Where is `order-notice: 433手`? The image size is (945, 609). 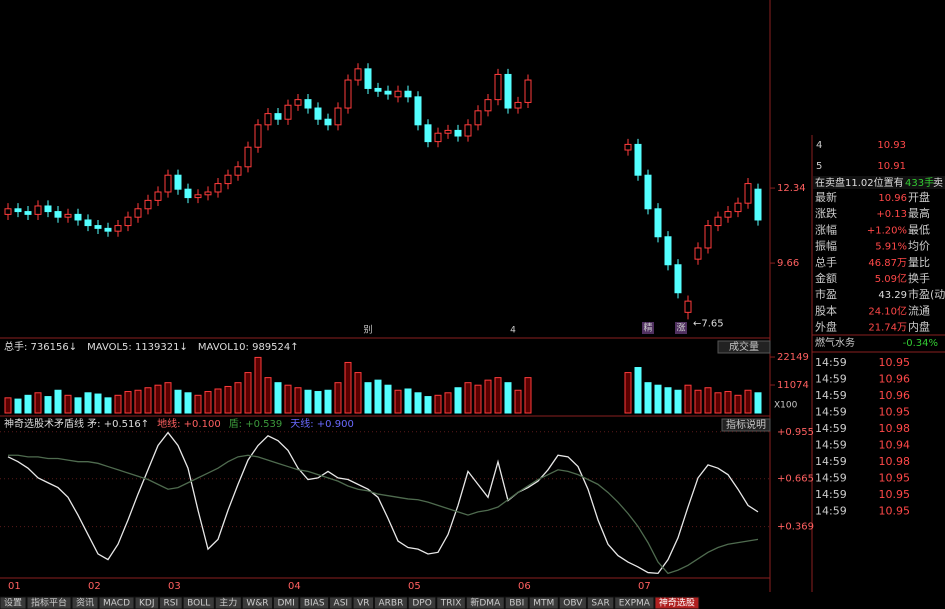
order-notice: 433手 is located at coordinates (919, 182).